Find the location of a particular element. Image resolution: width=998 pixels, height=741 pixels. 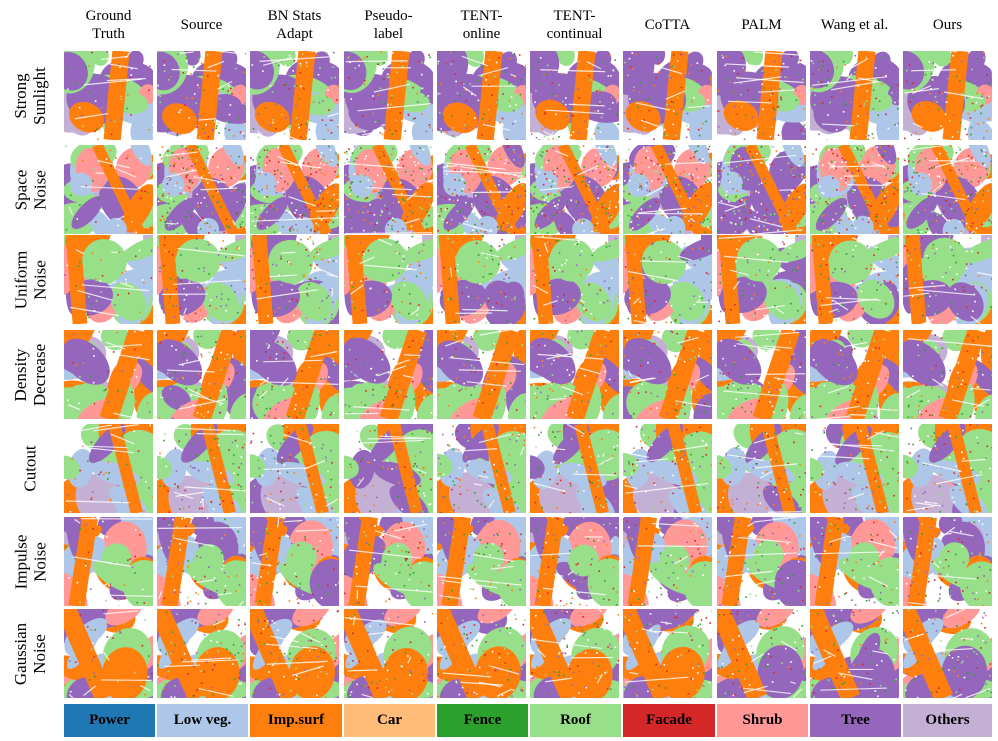

legend-item: Power is located at coordinates (109, 720).